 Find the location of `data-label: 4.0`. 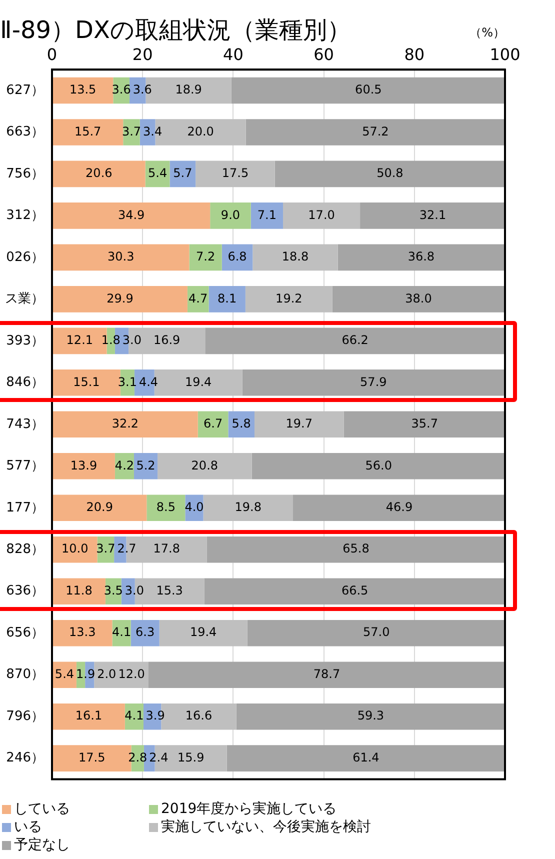

data-label: 4.0 is located at coordinates (194, 507).